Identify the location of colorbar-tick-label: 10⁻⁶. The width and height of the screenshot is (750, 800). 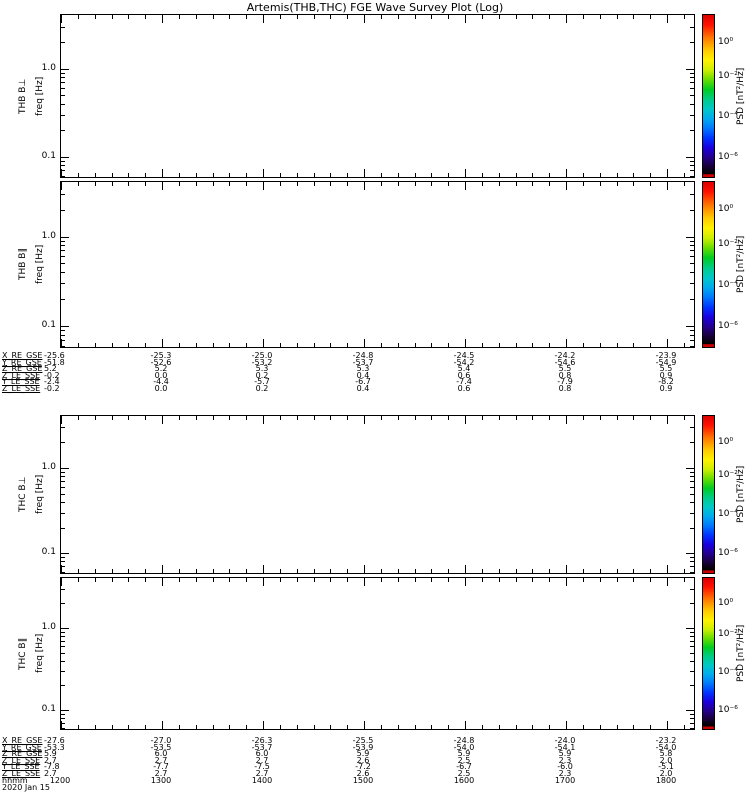
(728, 156).